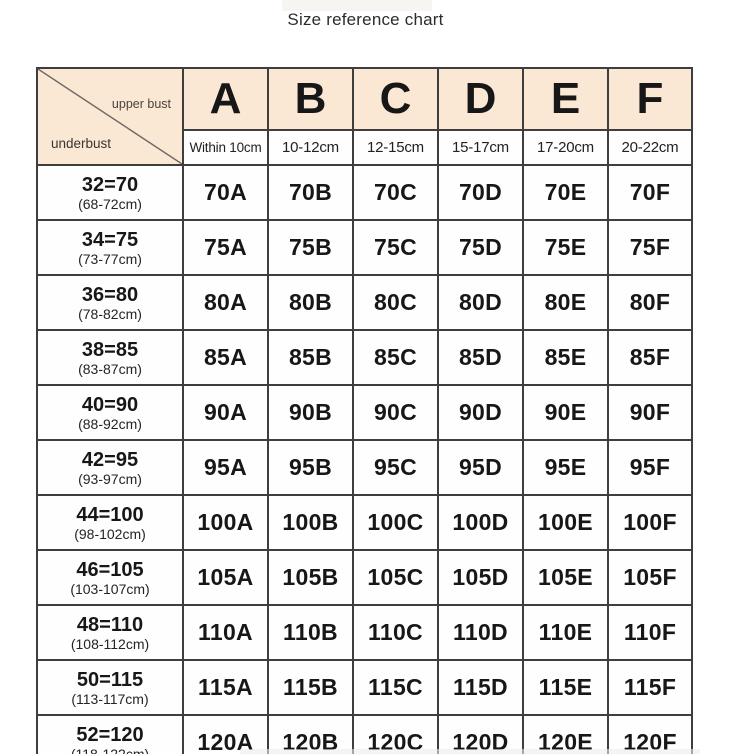 Image resolution: width=731 pixels, height=754 pixels. I want to click on underbust-cell: 32=70 (68-72cm), so click(110, 192).